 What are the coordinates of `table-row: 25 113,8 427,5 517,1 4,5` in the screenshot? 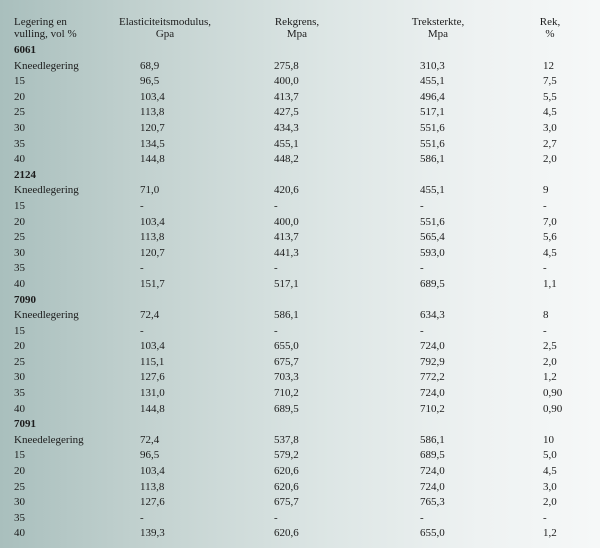 It's located at (300, 113).